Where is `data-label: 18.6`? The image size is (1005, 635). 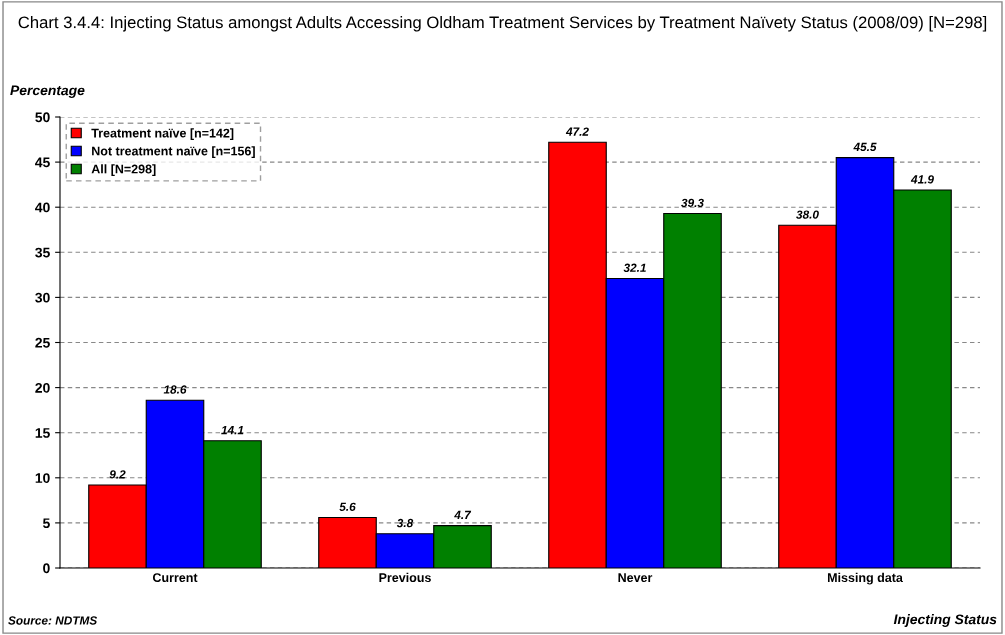 data-label: 18.6 is located at coordinates (175, 389).